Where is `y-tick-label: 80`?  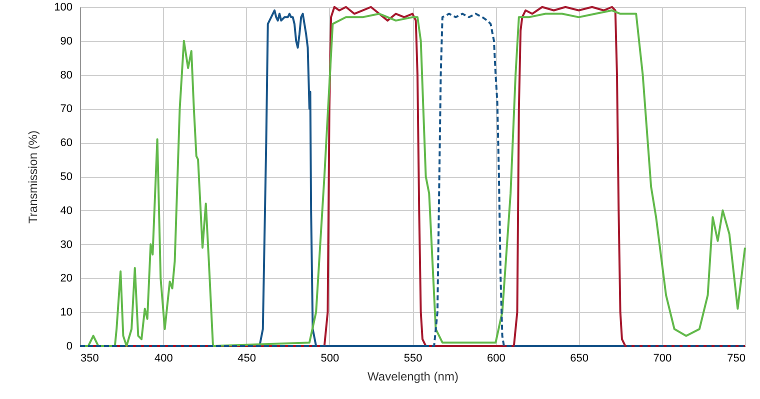 y-tick-label: 80 is located at coordinates (66, 75).